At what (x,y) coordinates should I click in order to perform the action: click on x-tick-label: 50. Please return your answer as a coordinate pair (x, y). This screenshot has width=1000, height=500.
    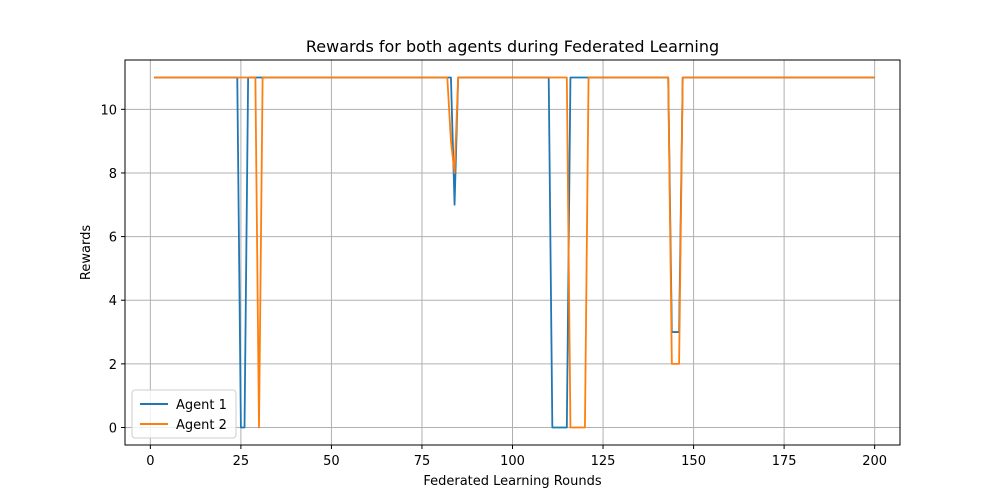
    Looking at the image, I should click on (331, 461).